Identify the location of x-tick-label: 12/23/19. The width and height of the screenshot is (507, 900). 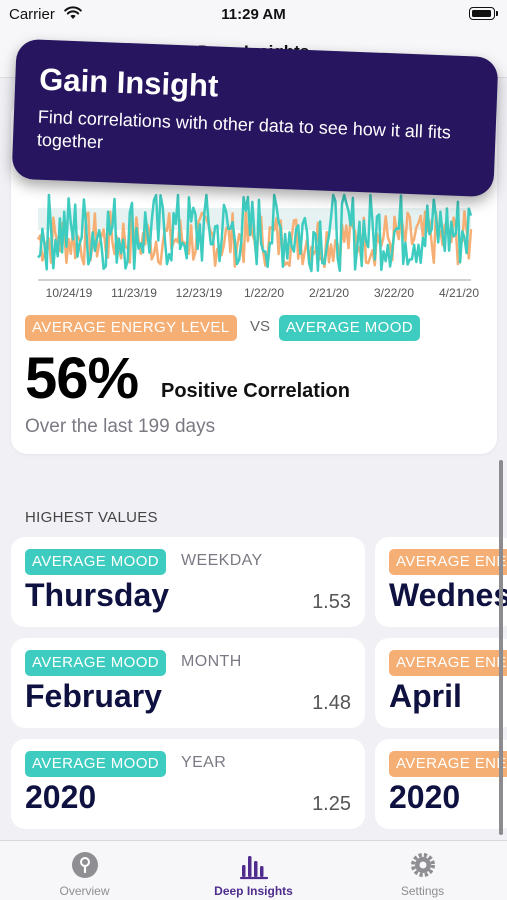
(199, 293).